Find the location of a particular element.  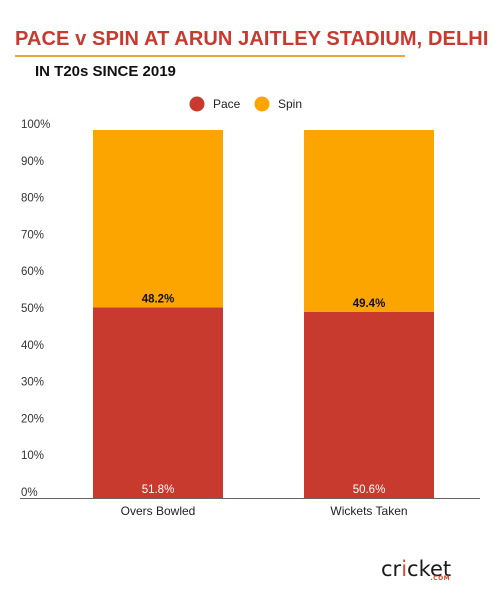

chart-subtitle: IN T20s SINCE 2019 is located at coordinates (105, 71).